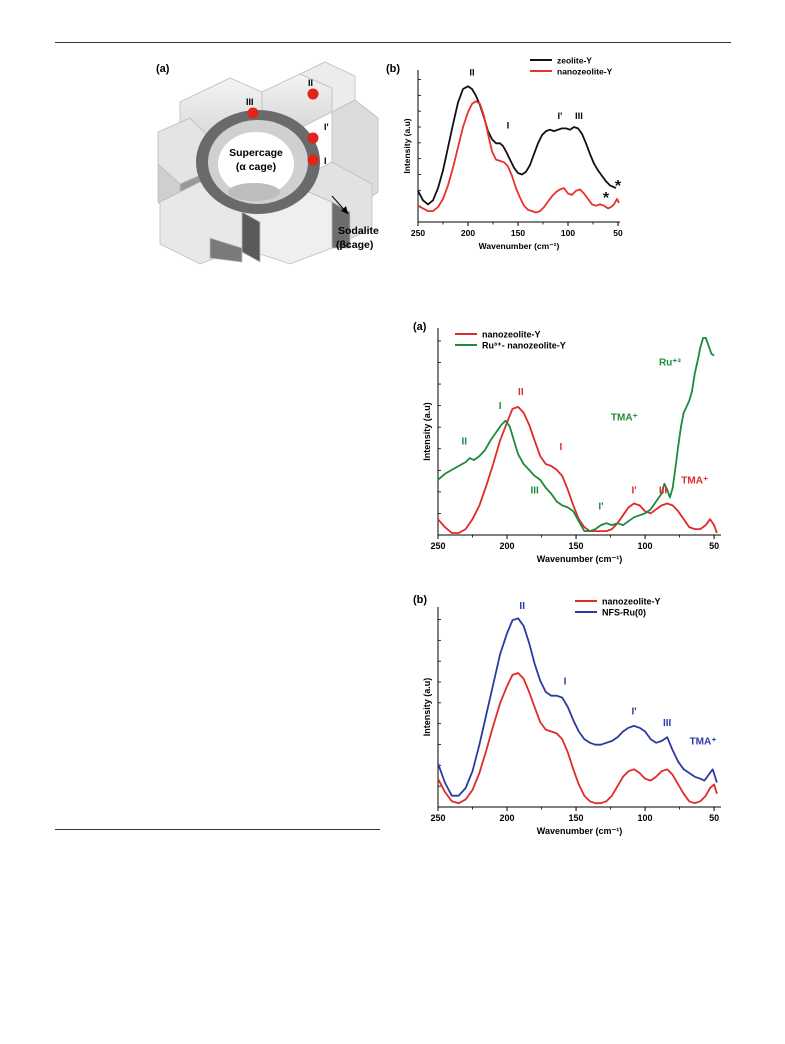 The image size is (785, 1044). I want to click on sodalite-sub-label: (βcage), so click(354, 245).